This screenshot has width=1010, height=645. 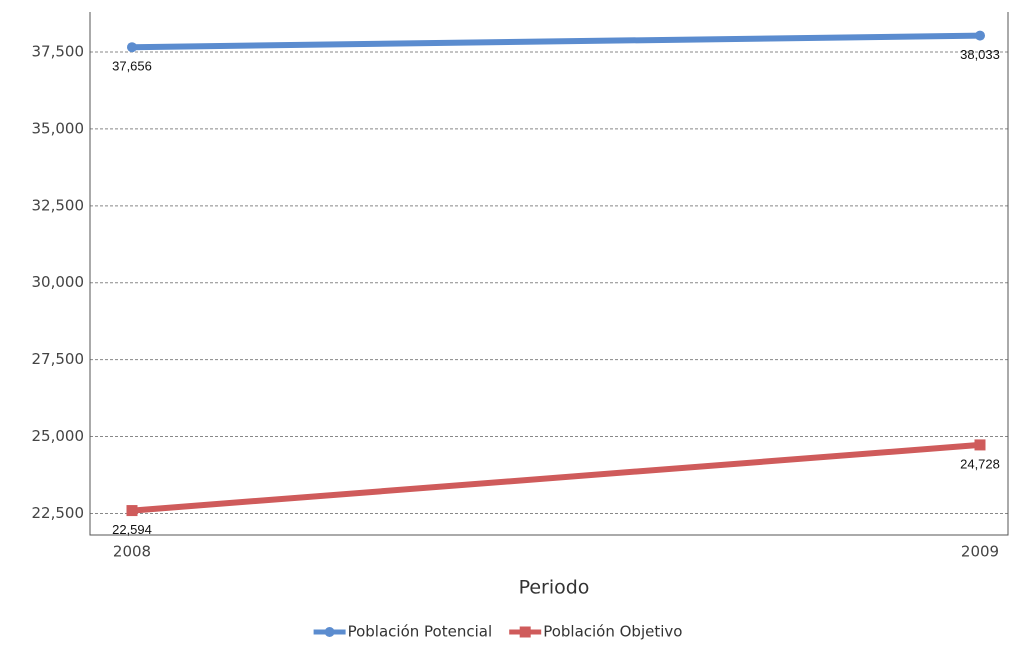 I want to click on legend-label: Población Potencial, so click(x=420, y=632).